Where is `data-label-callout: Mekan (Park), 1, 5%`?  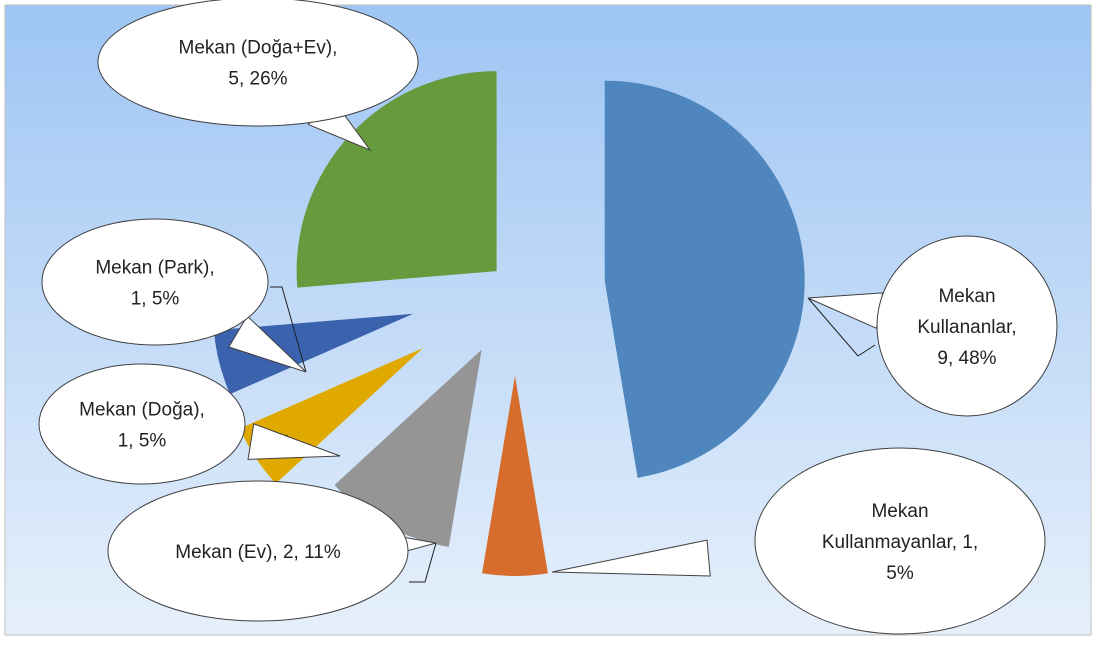
data-label-callout: Mekan (Park), 1, 5% is located at coordinates (174, 295).